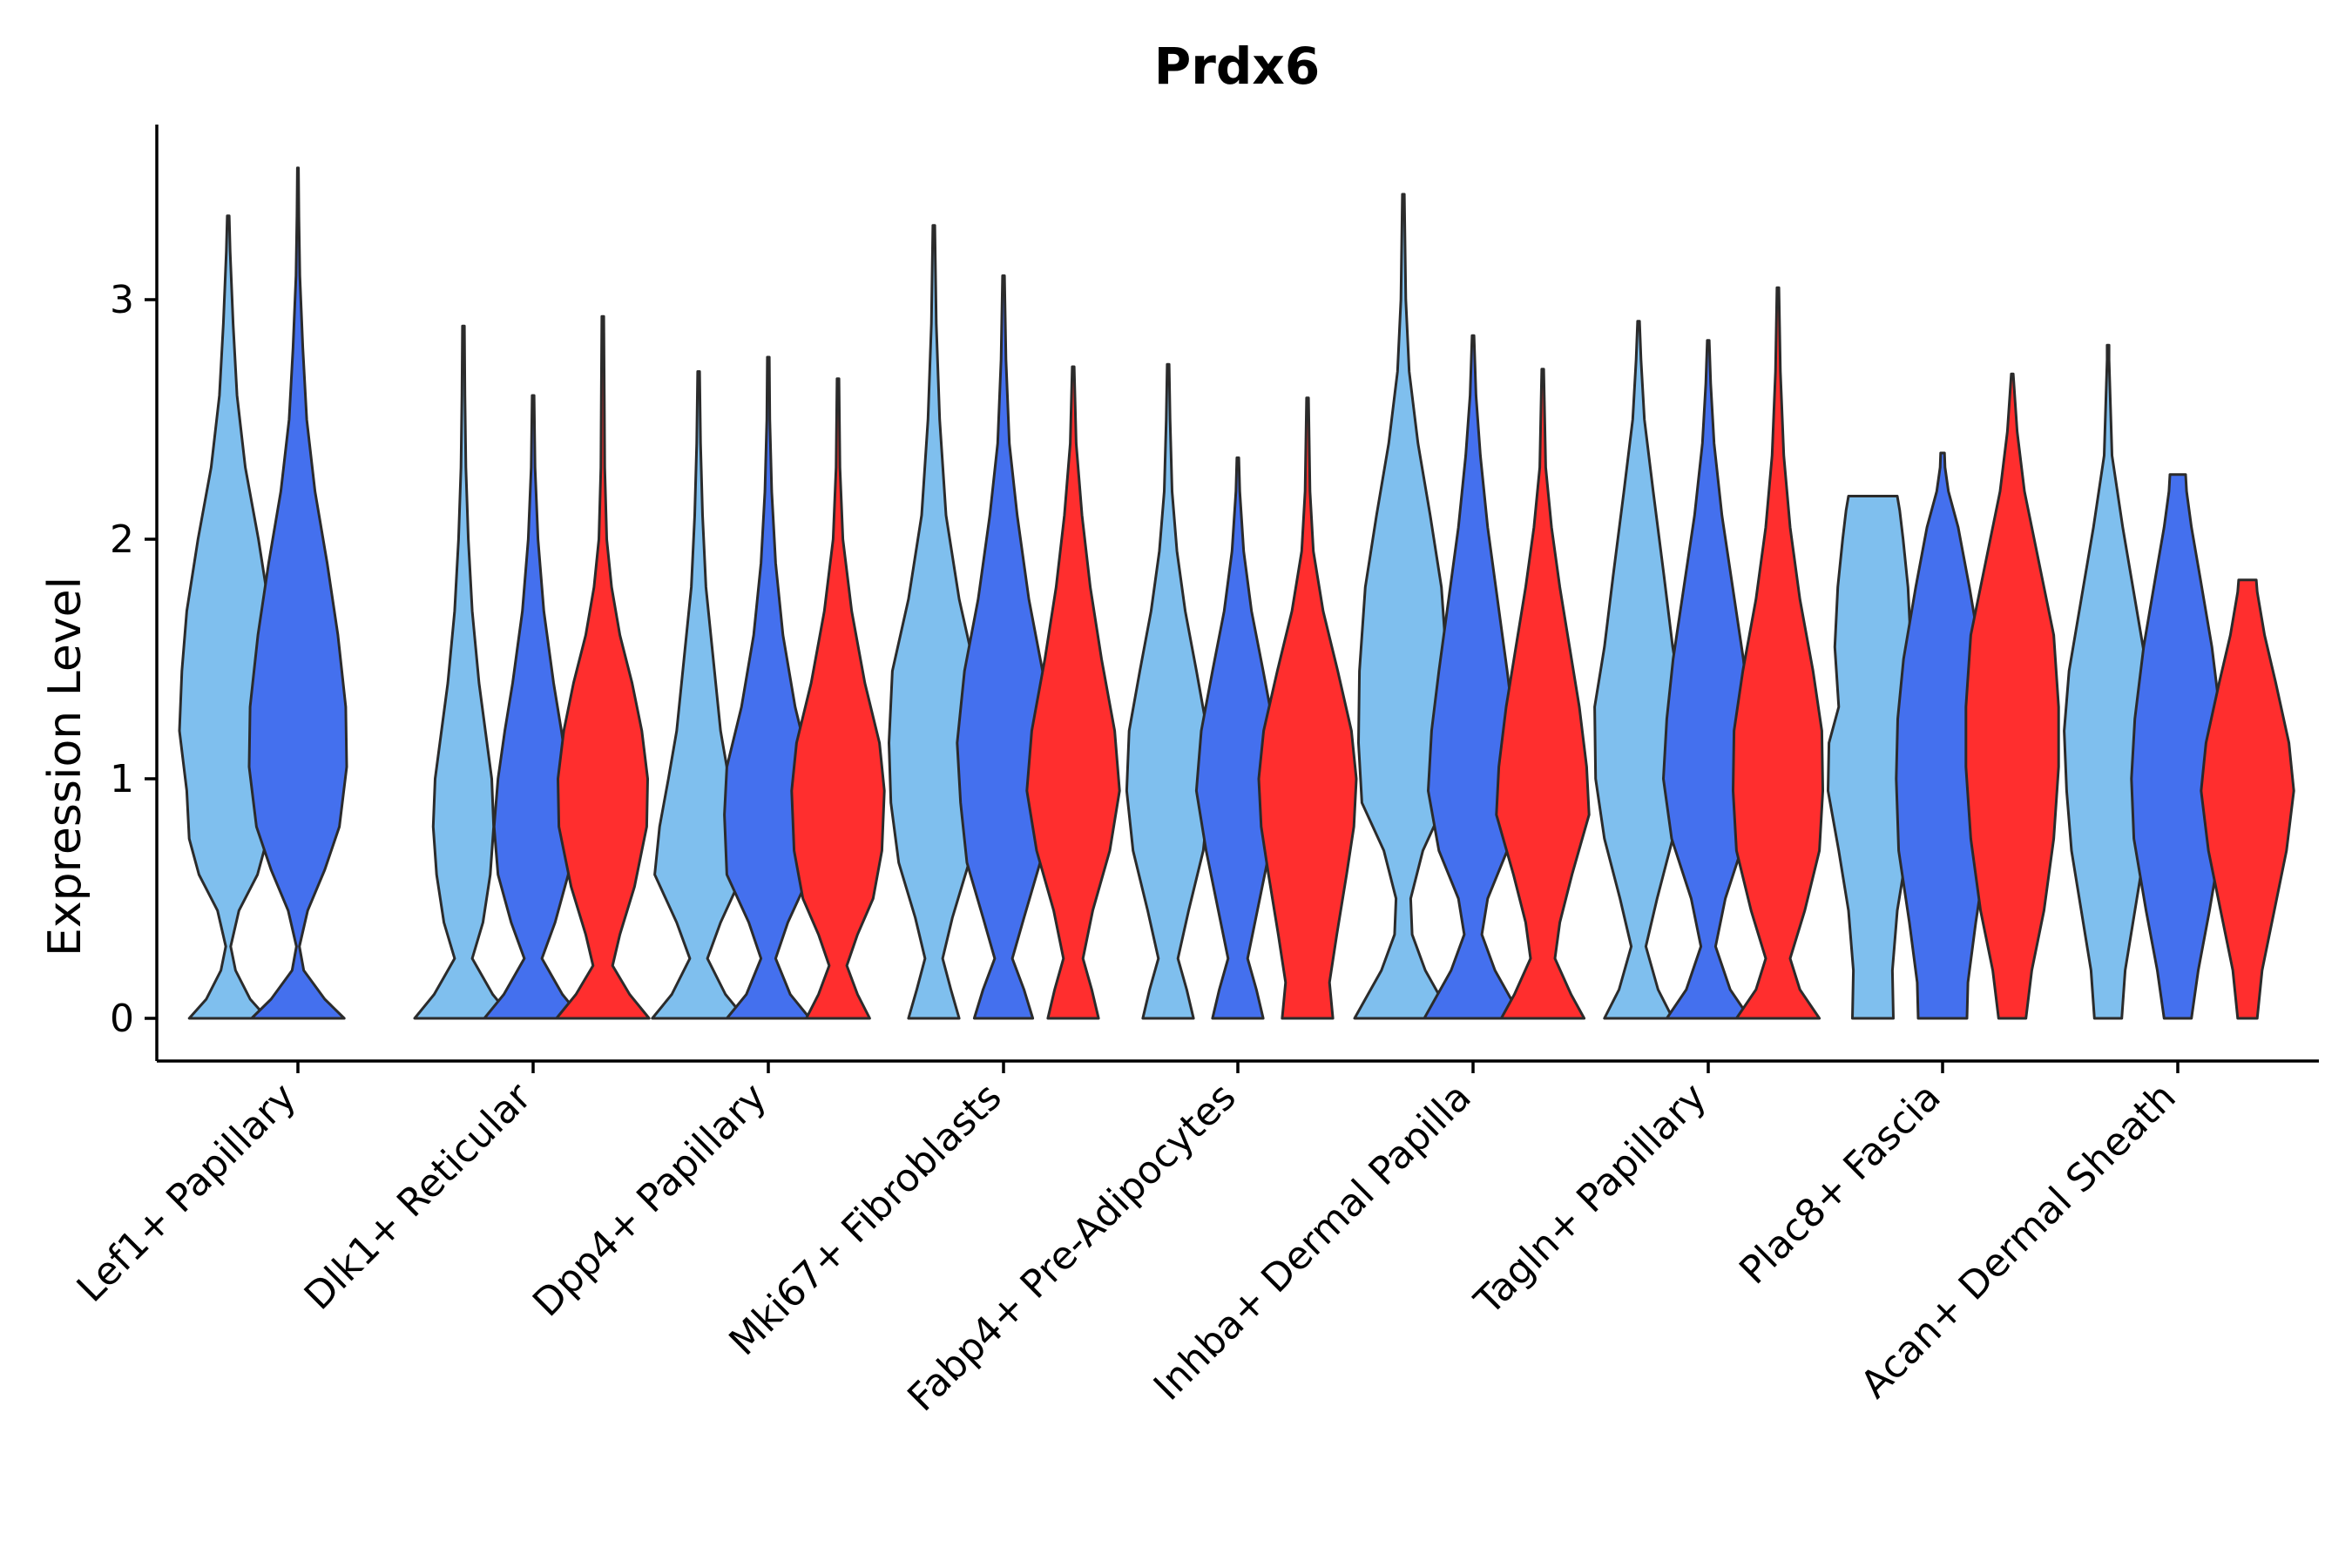 This screenshot has width=2352, height=1568. What do you see at coordinates (122, 539) in the screenshot?
I see `y-tick-label: 2` at bounding box center [122, 539].